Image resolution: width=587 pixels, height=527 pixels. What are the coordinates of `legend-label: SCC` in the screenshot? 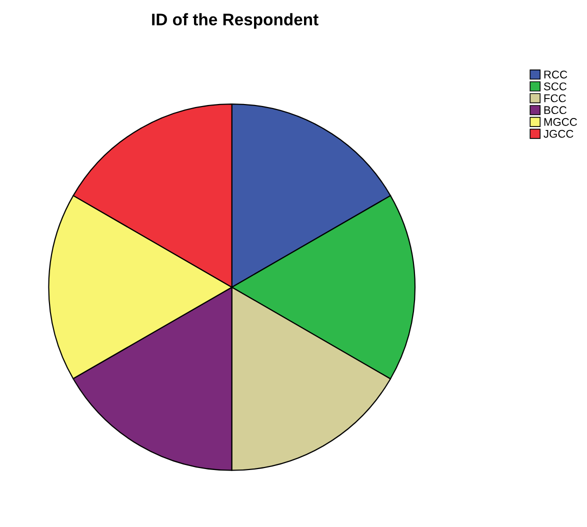 It's located at (555, 86).